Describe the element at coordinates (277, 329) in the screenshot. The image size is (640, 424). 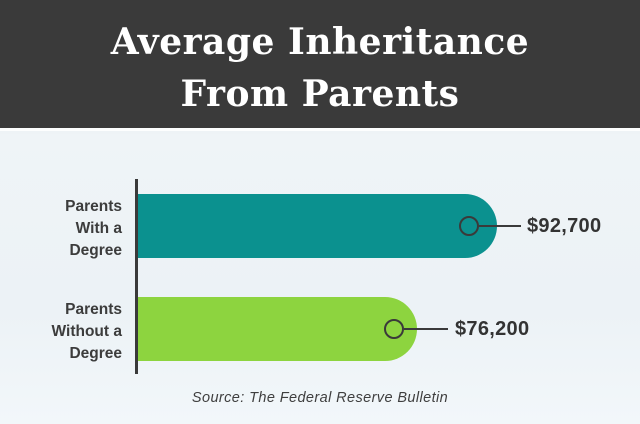
I see `bar-without-degree` at that location.